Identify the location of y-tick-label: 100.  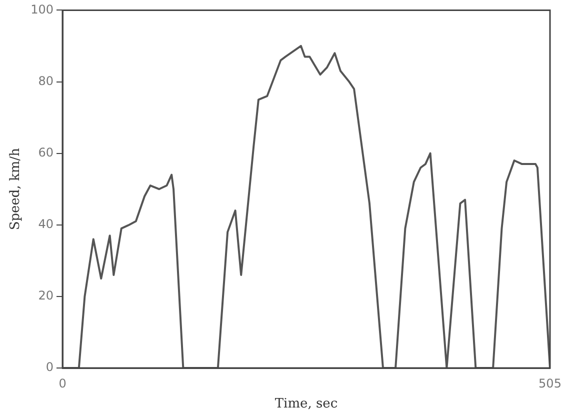
(42, 9).